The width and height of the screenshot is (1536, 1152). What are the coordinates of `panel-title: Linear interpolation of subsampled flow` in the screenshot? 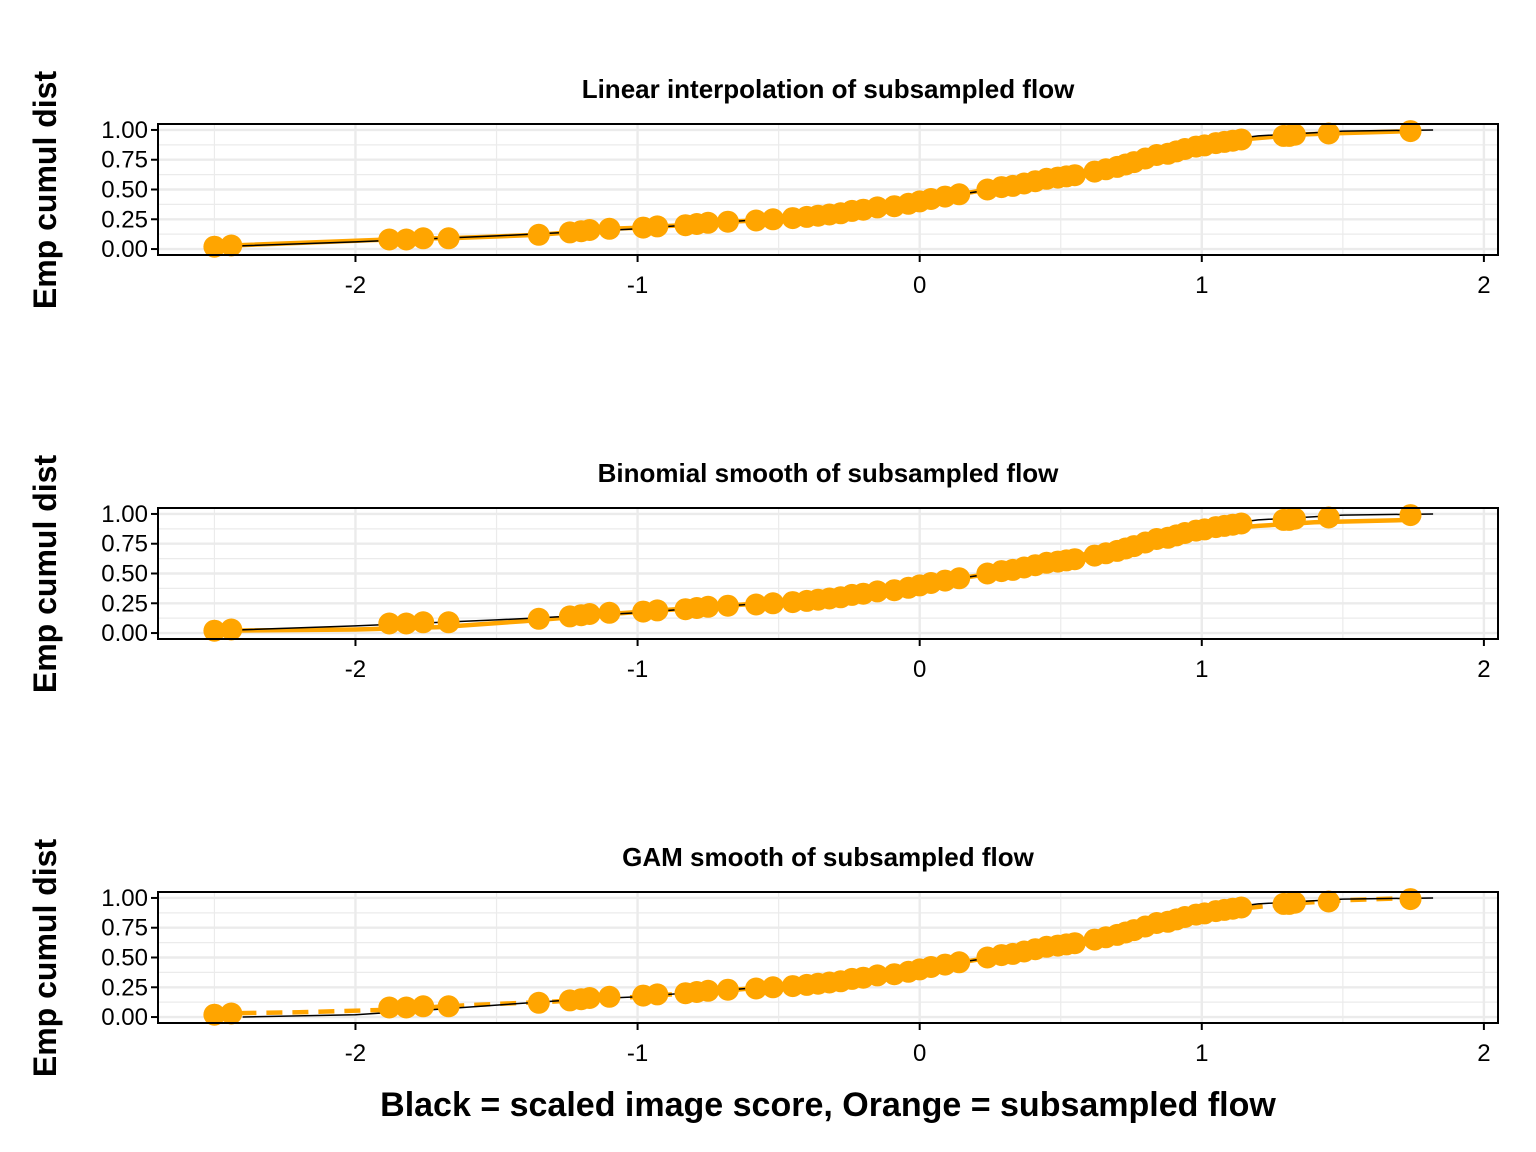 It's located at (828, 89).